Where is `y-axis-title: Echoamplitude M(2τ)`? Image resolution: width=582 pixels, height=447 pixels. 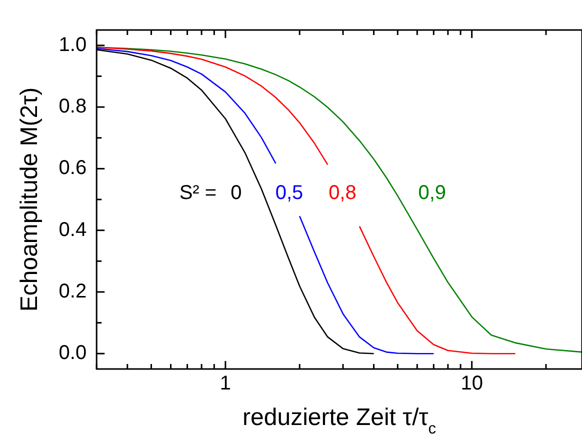 y-axis-title: Echoamplitude M(2τ) is located at coordinates (30, 199).